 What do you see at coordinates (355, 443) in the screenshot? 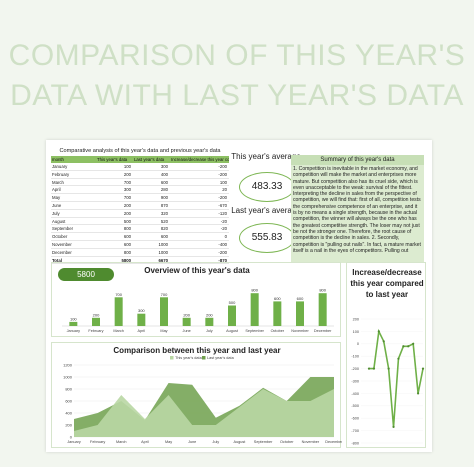
I see `tick-label: -800` at bounding box center [355, 443].